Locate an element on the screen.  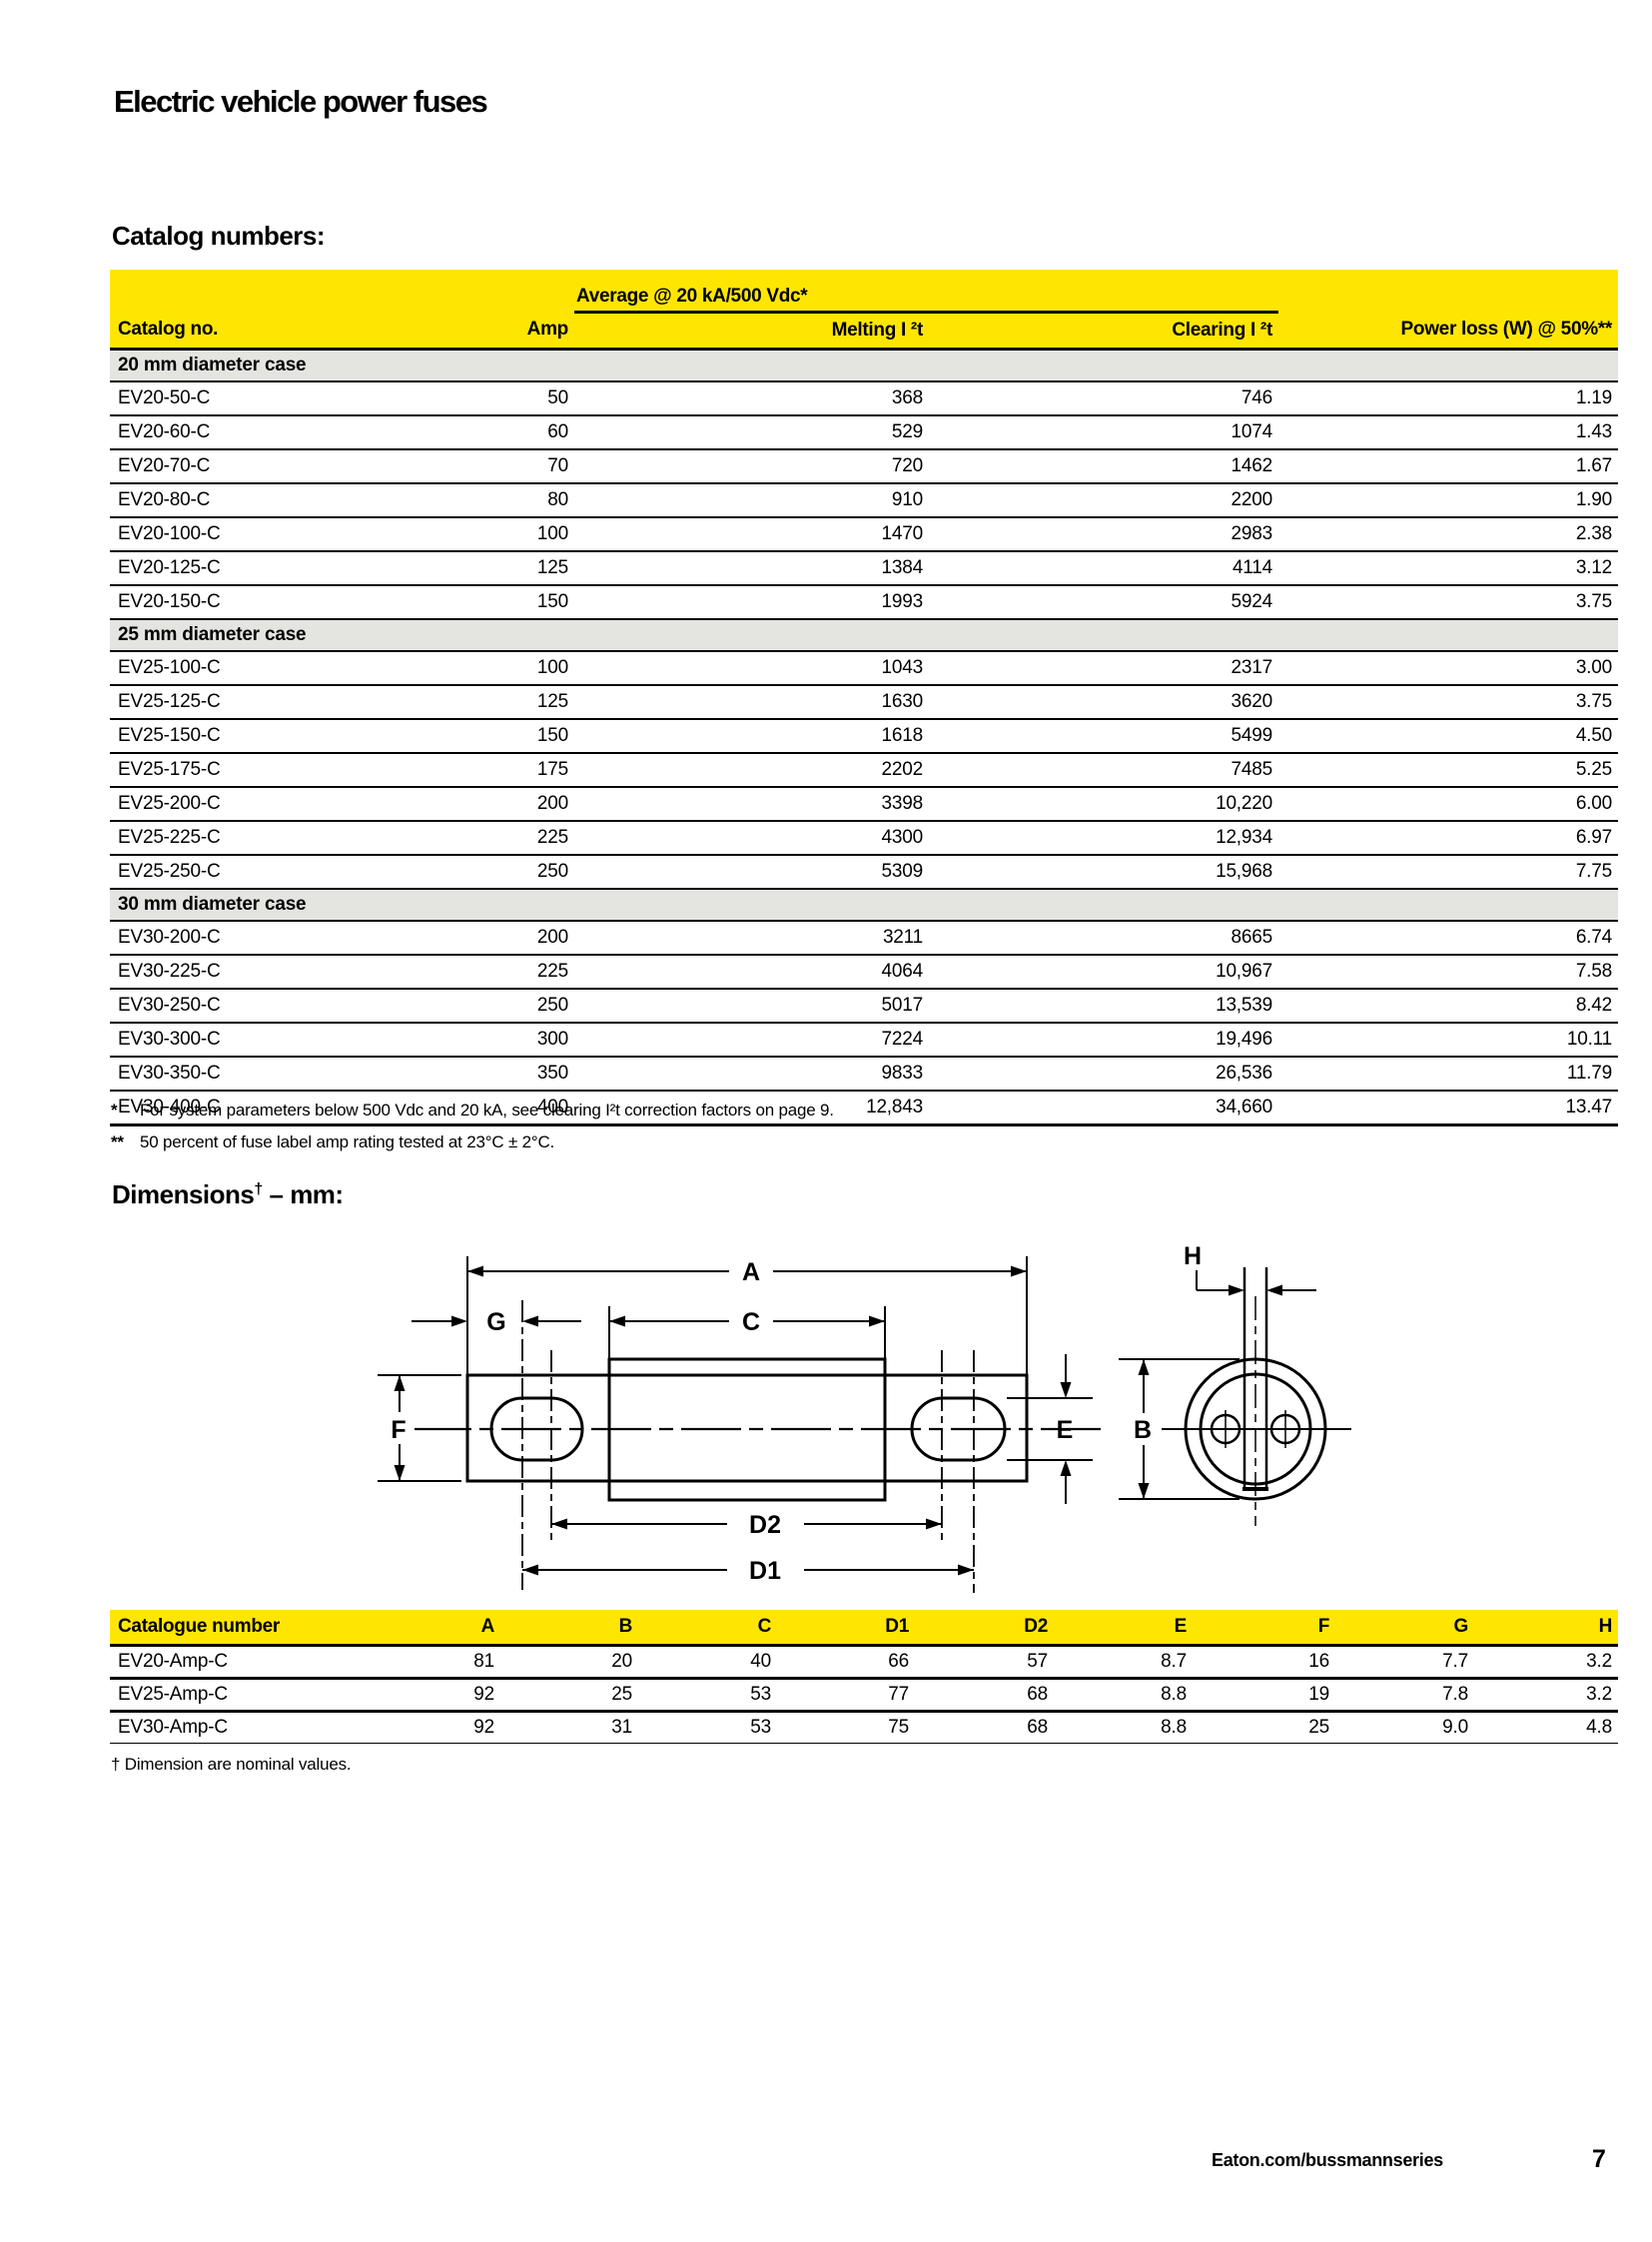
col-header-catalog-no: Catalog no. is located at coordinates (304, 331).